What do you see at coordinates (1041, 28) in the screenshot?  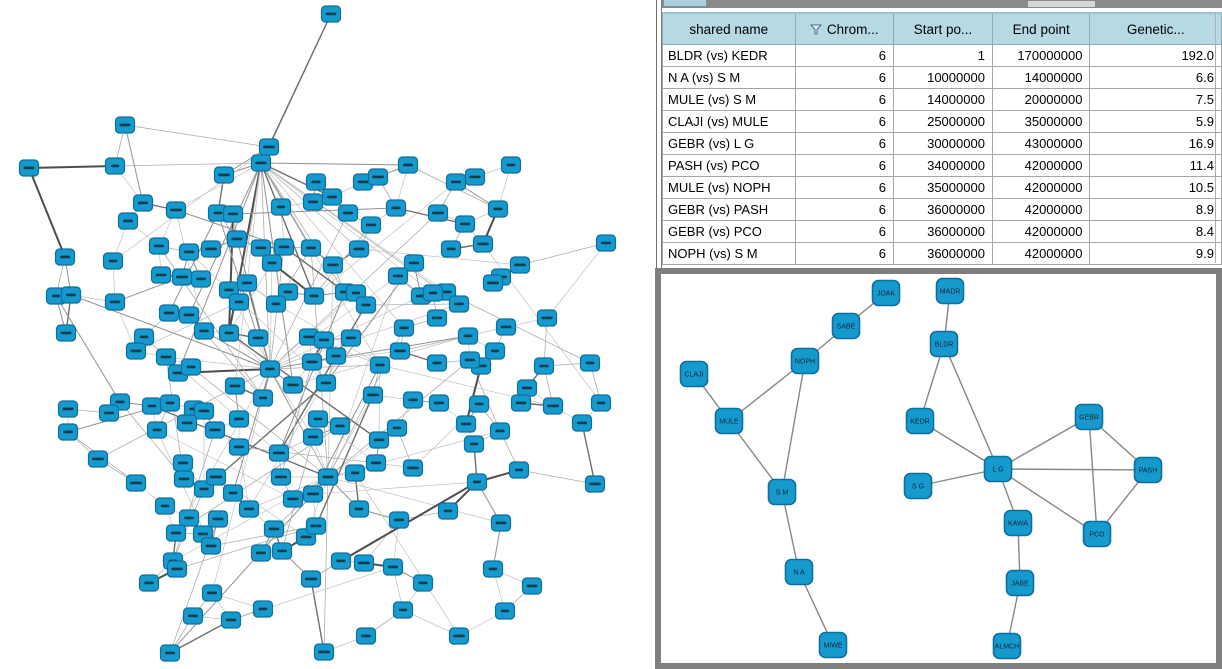 I see `column-header-end-point: End point` at bounding box center [1041, 28].